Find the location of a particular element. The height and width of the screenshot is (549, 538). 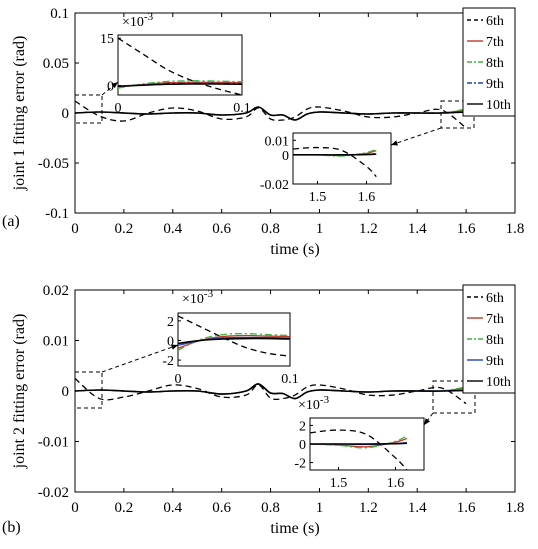

y-tick-label: -0.02 is located at coordinates (53, 493).